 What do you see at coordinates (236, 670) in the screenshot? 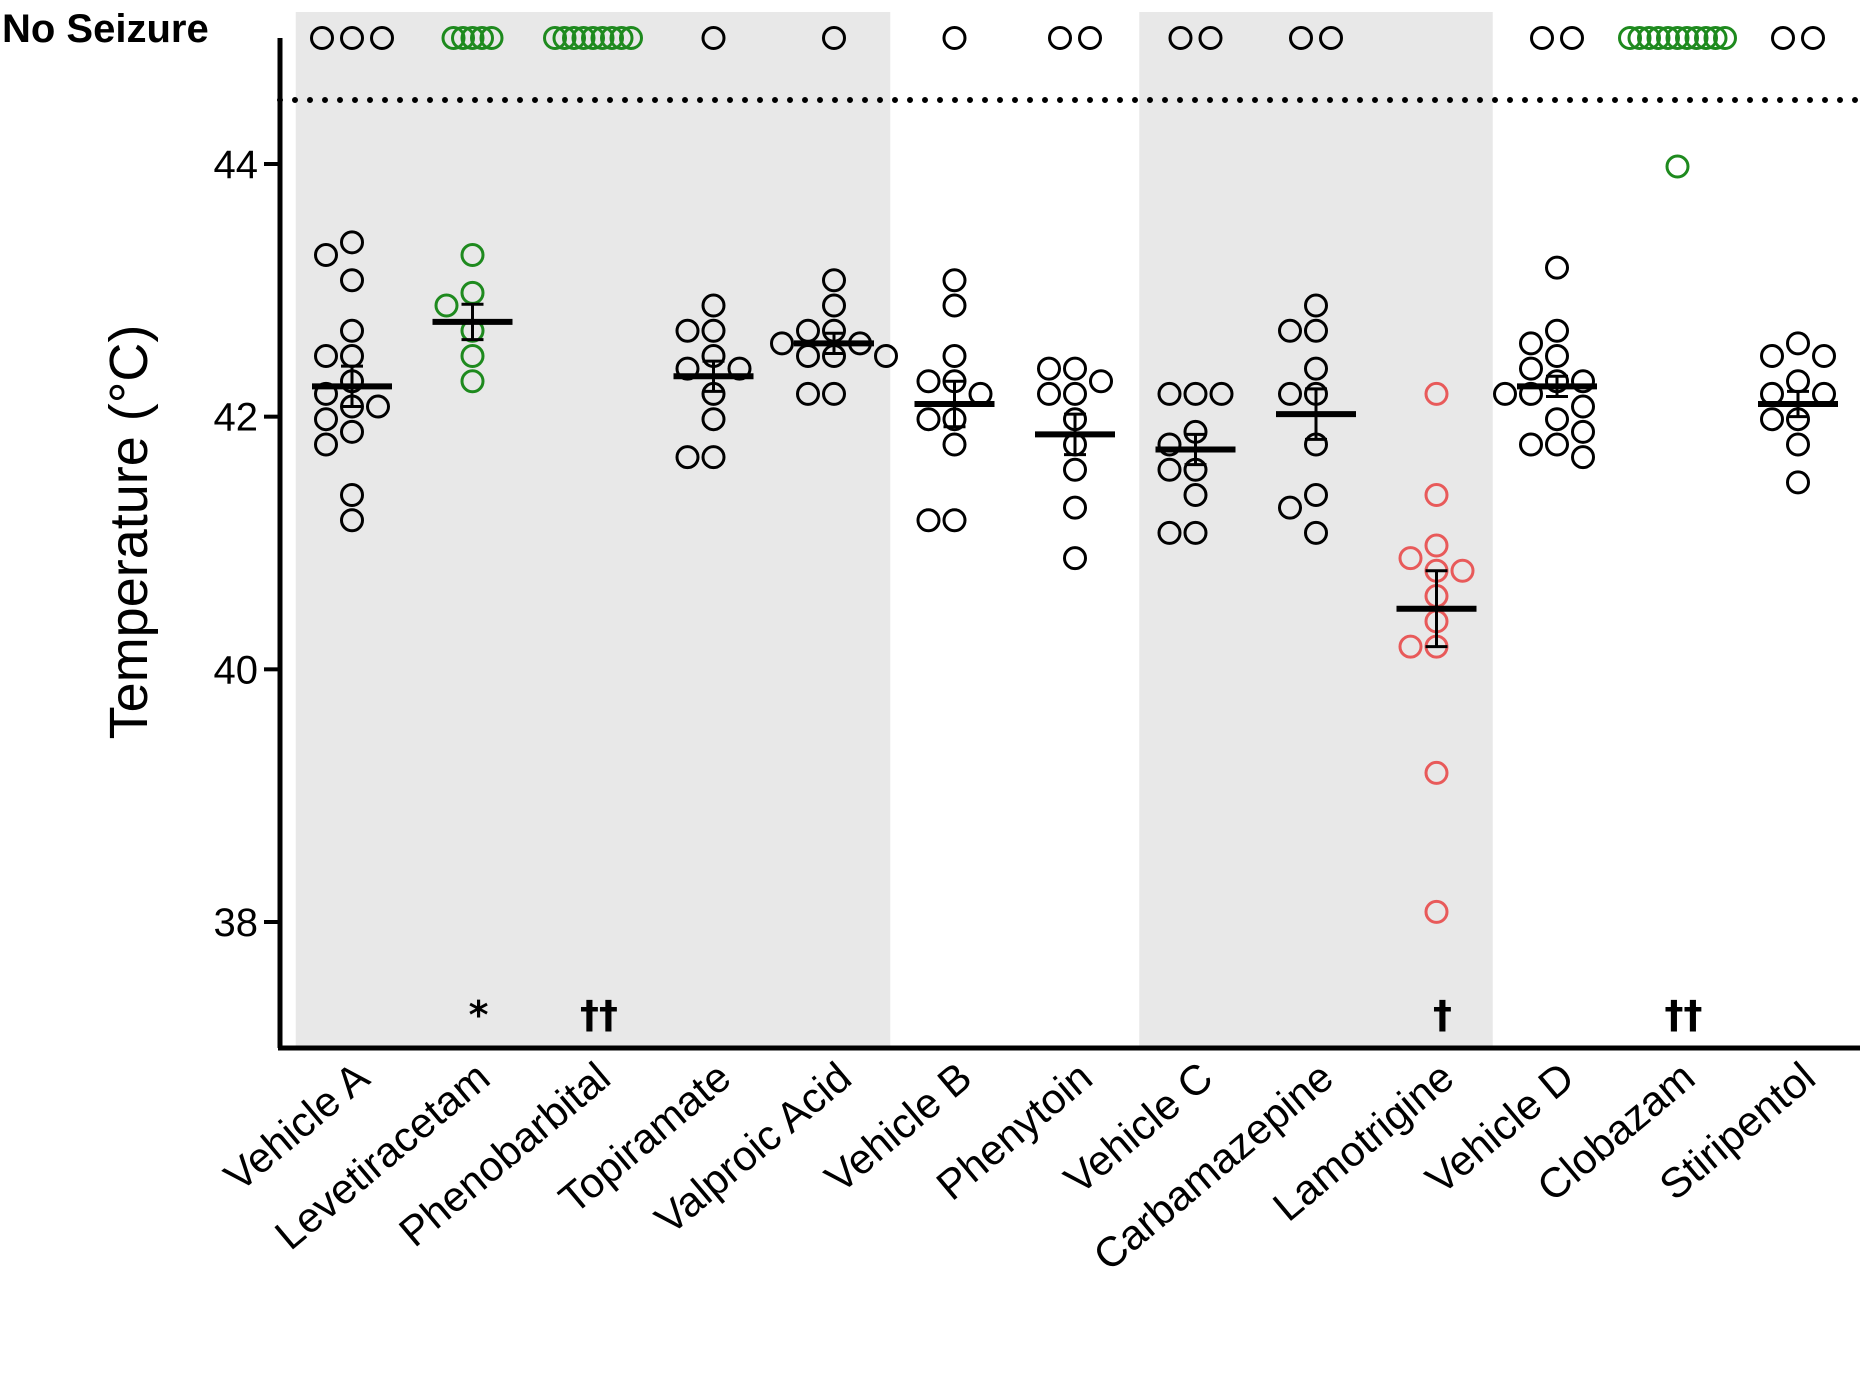
I see `y-tick-label: 40` at bounding box center [236, 670].